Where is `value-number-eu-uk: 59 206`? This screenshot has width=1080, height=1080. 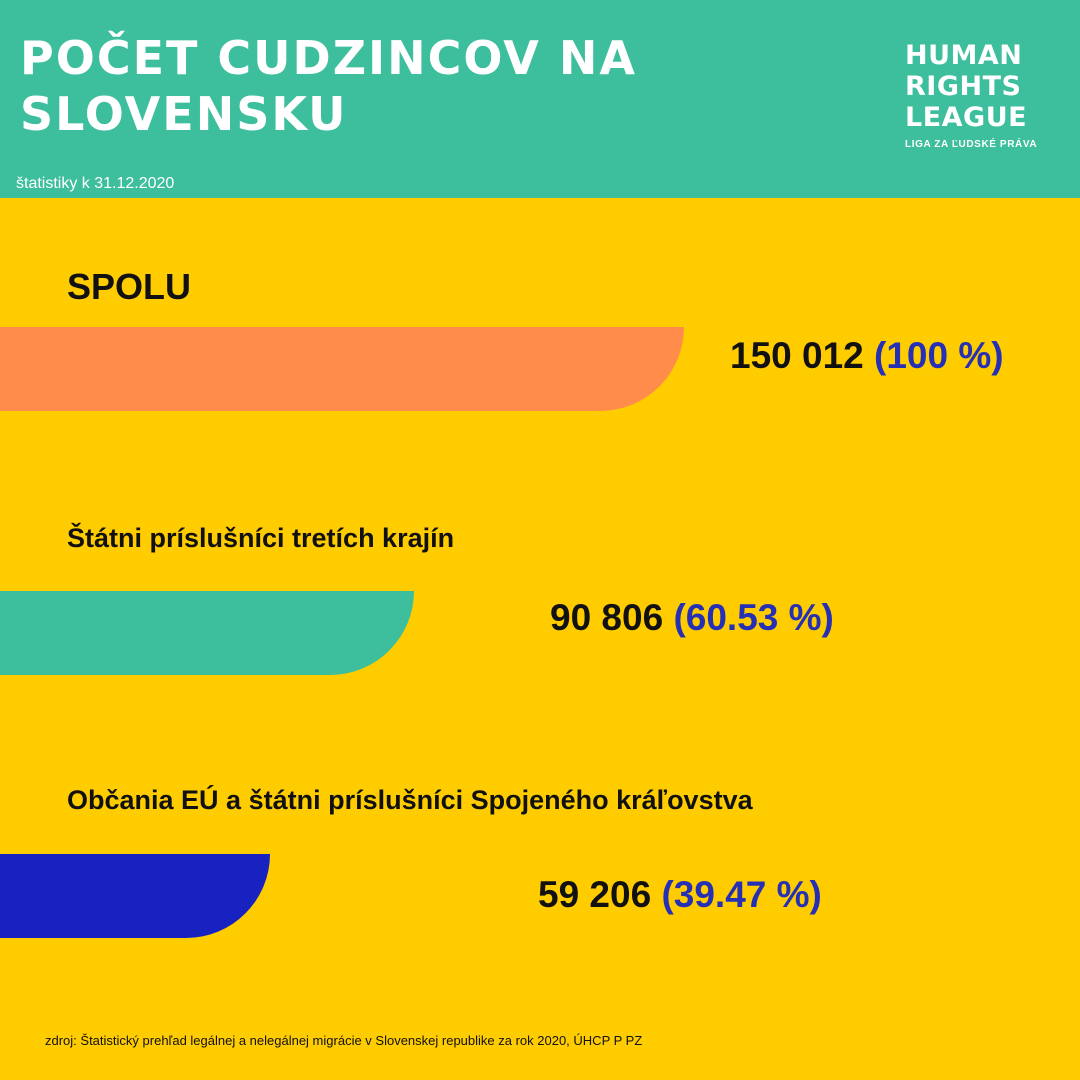
value-number-eu-uk: 59 206 is located at coordinates (595, 894).